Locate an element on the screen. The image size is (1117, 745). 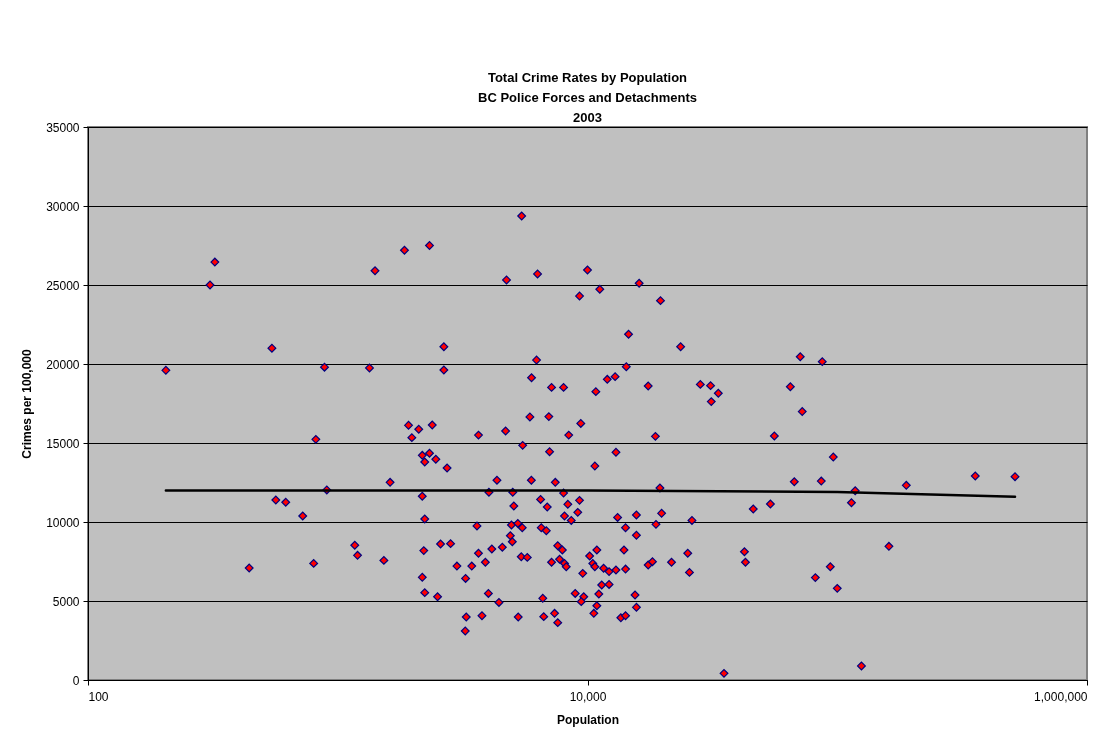
chart-title: Total Crime Rates by Population BC Police Forces and Detachments 2003 is located at coordinates (587, 97).